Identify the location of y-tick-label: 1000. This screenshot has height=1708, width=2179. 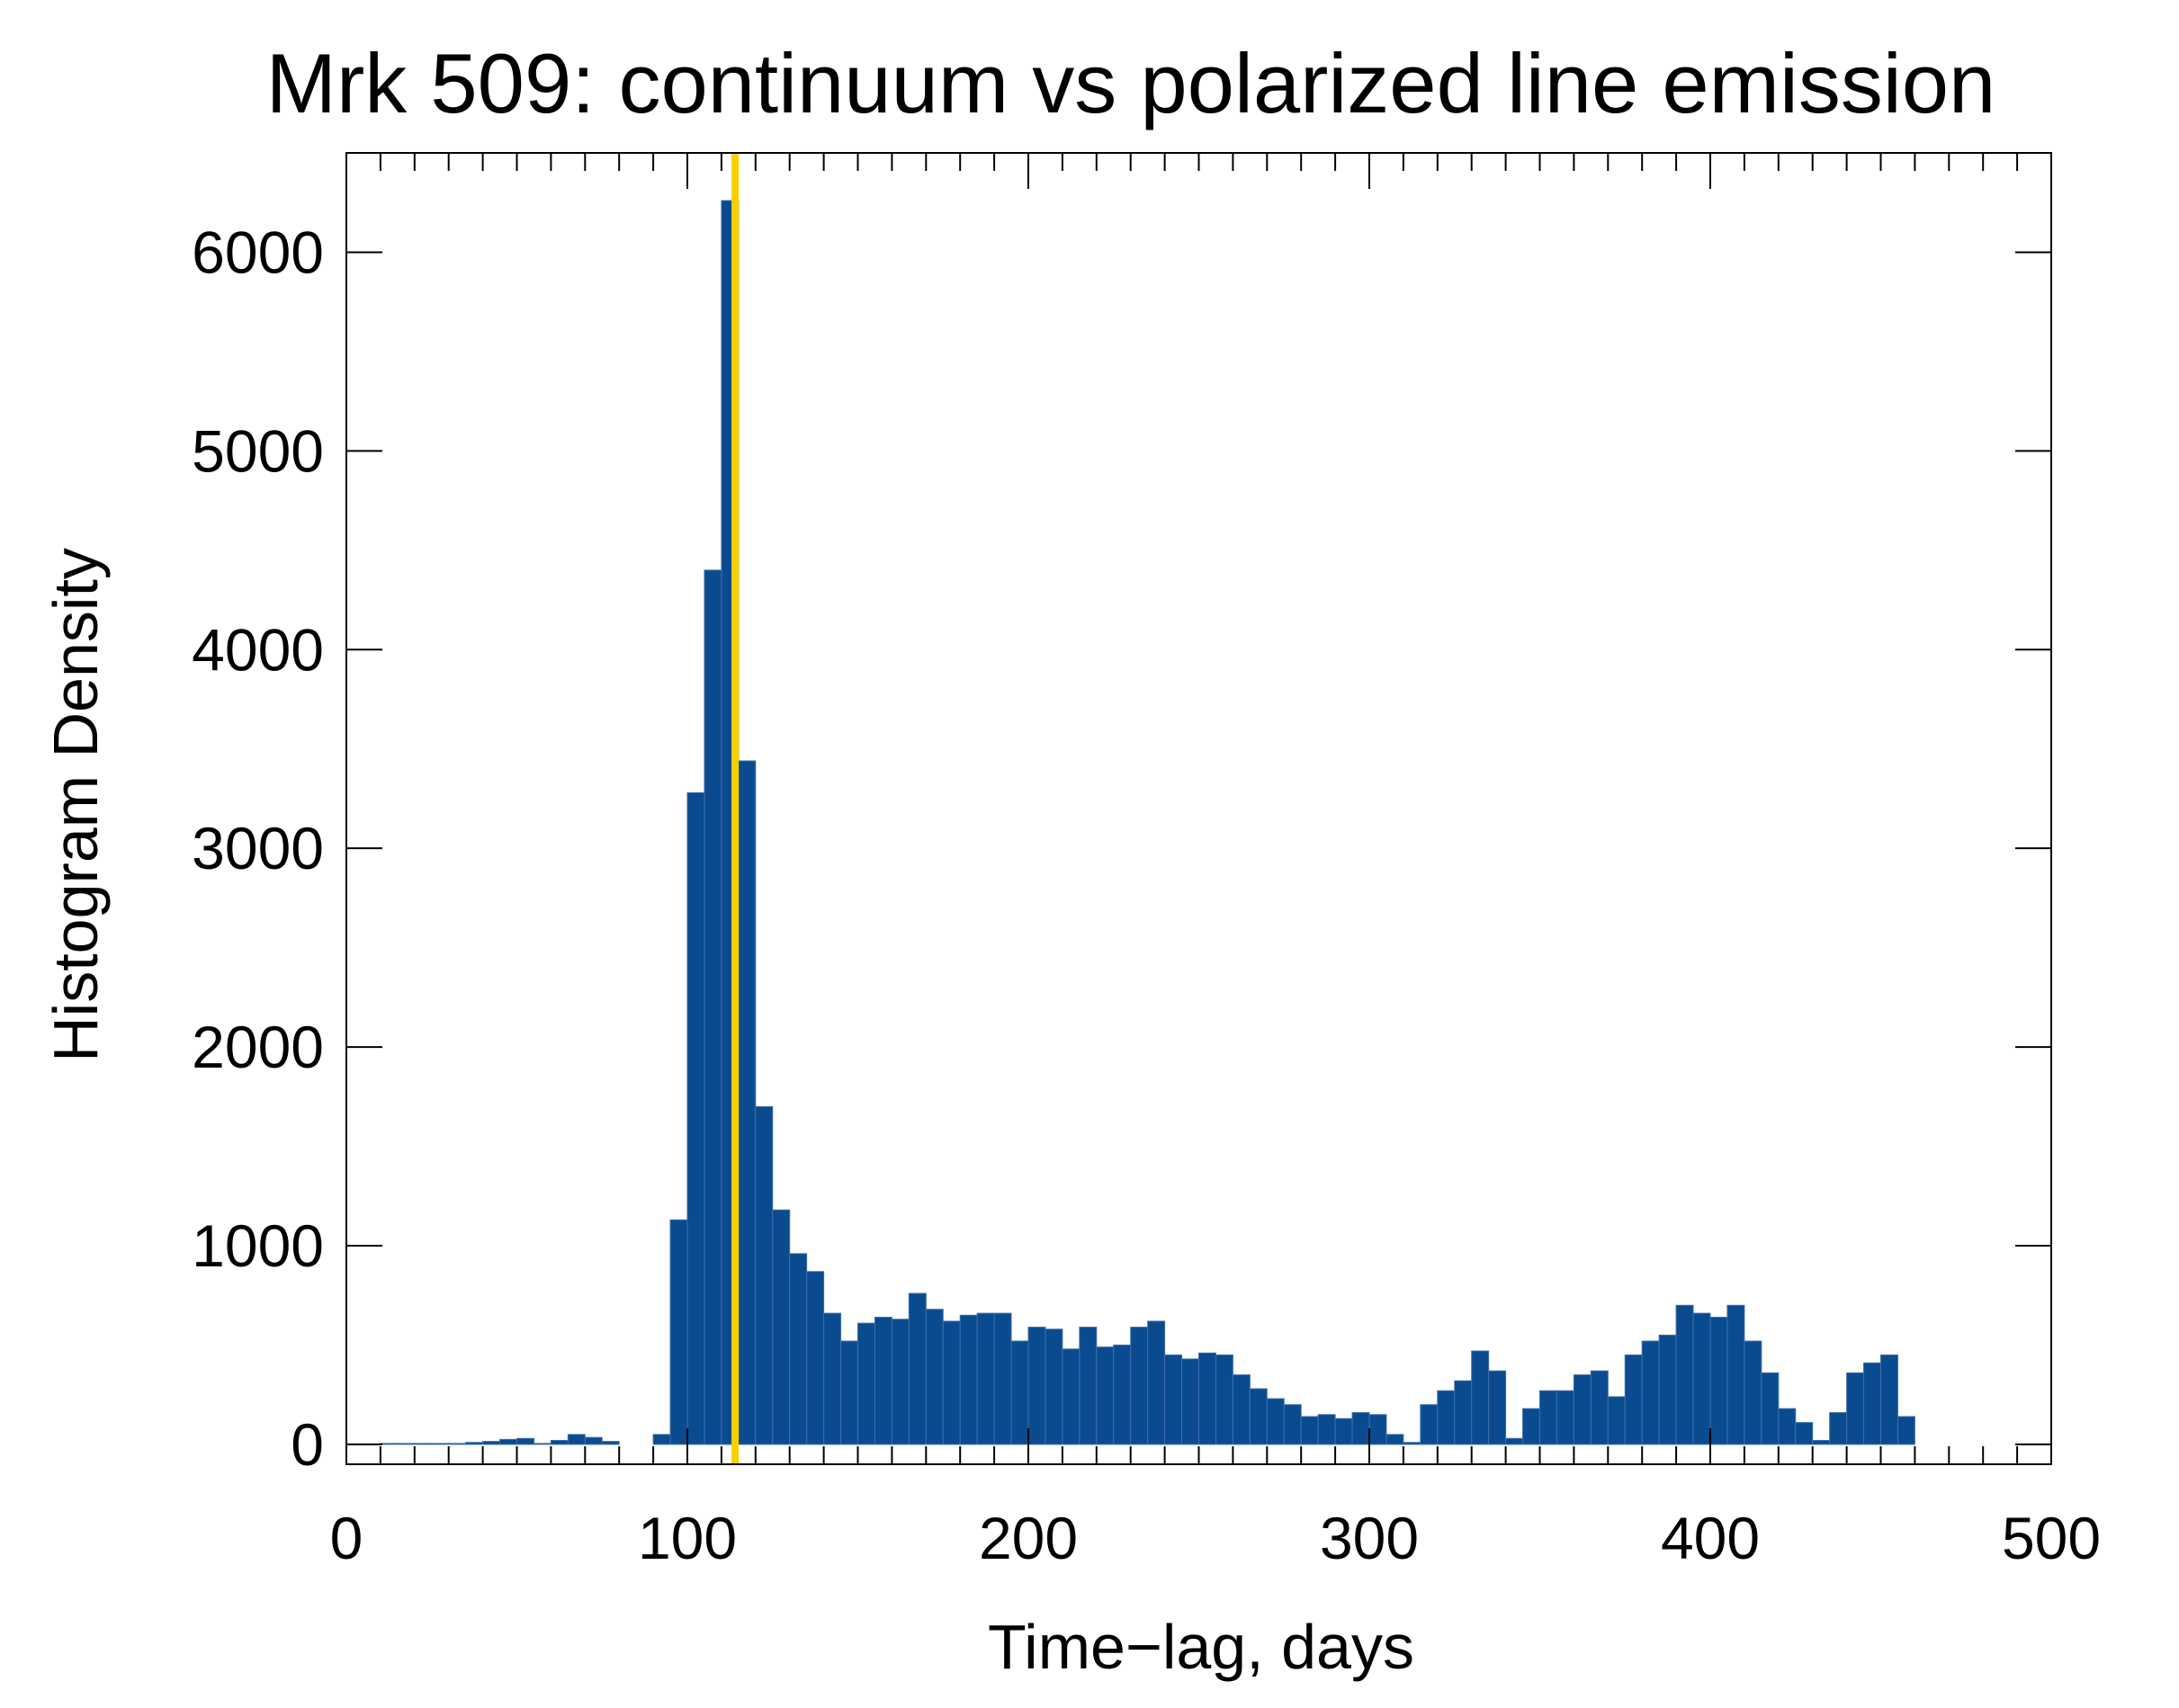
(258, 1245).